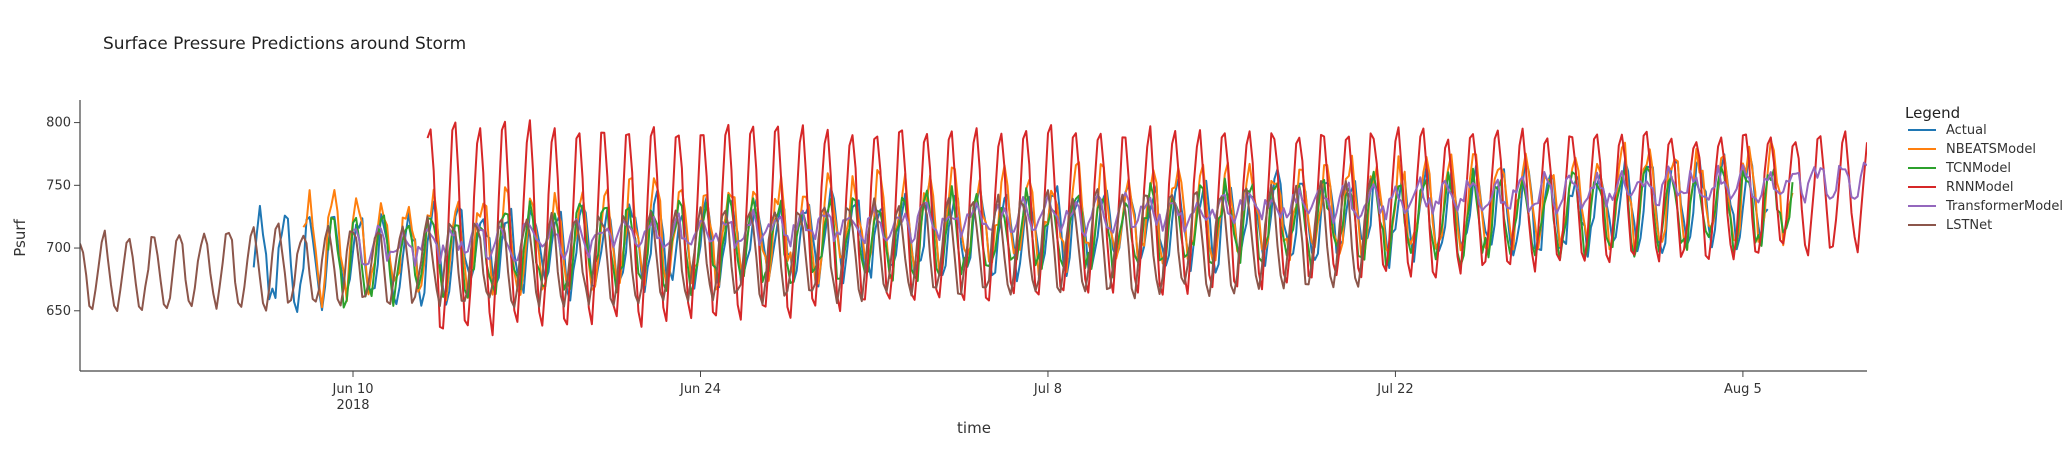  I want to click on y-tick-label: 650, so click(58, 311).